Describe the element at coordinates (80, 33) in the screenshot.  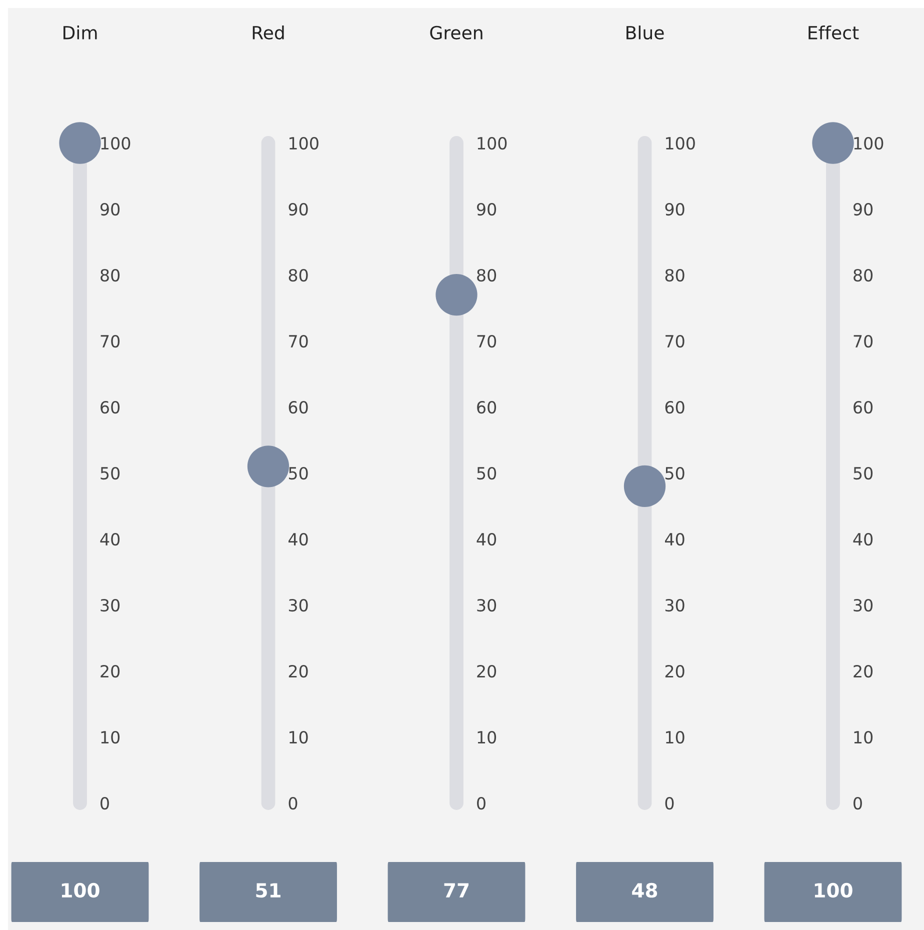
I see `x-tick-label: Dim` at that location.